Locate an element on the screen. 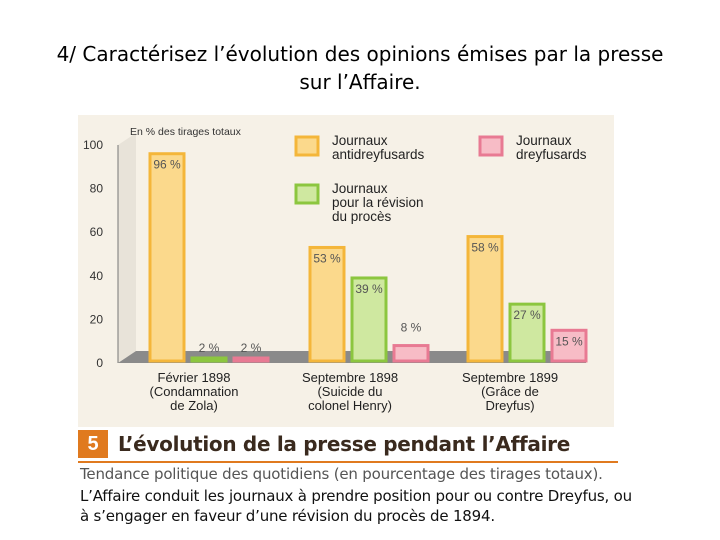 This screenshot has width=720, height=540. x-category-label: (Grâce de is located at coordinates (510, 391).